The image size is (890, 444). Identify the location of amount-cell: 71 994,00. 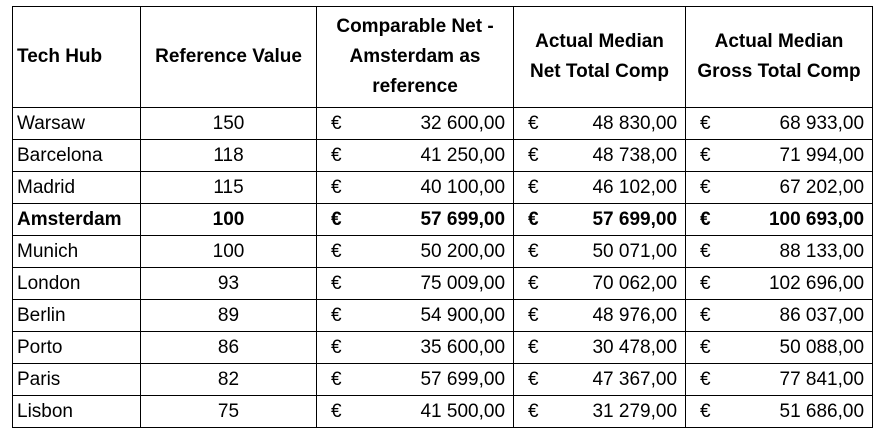
(797, 155).